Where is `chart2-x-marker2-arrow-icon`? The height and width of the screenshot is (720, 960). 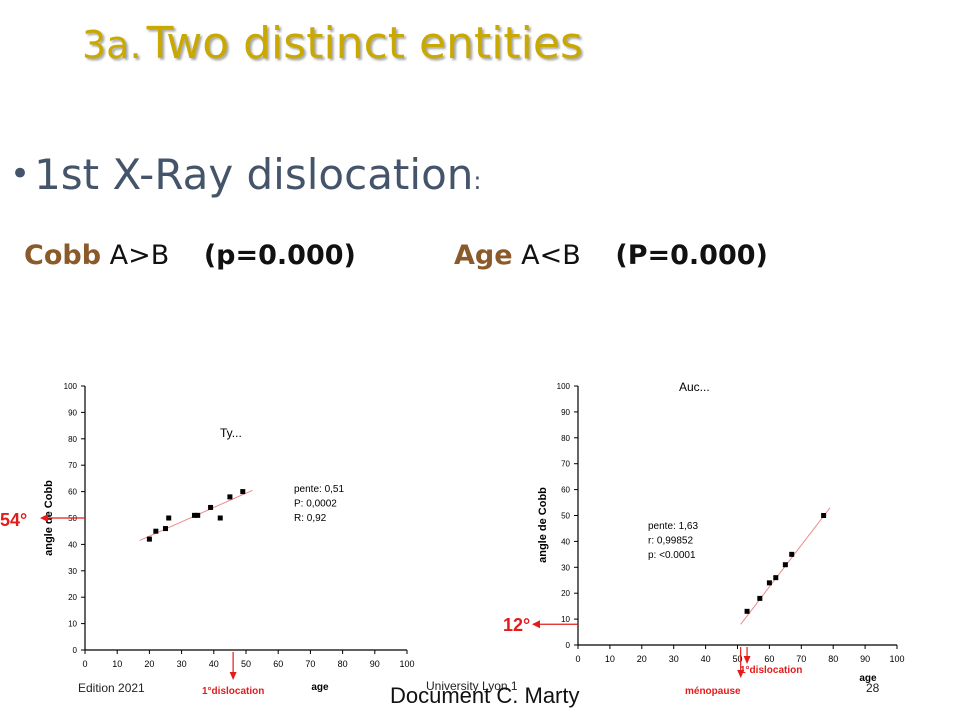 chart2-x-marker2-arrow-icon is located at coordinates (741, 674).